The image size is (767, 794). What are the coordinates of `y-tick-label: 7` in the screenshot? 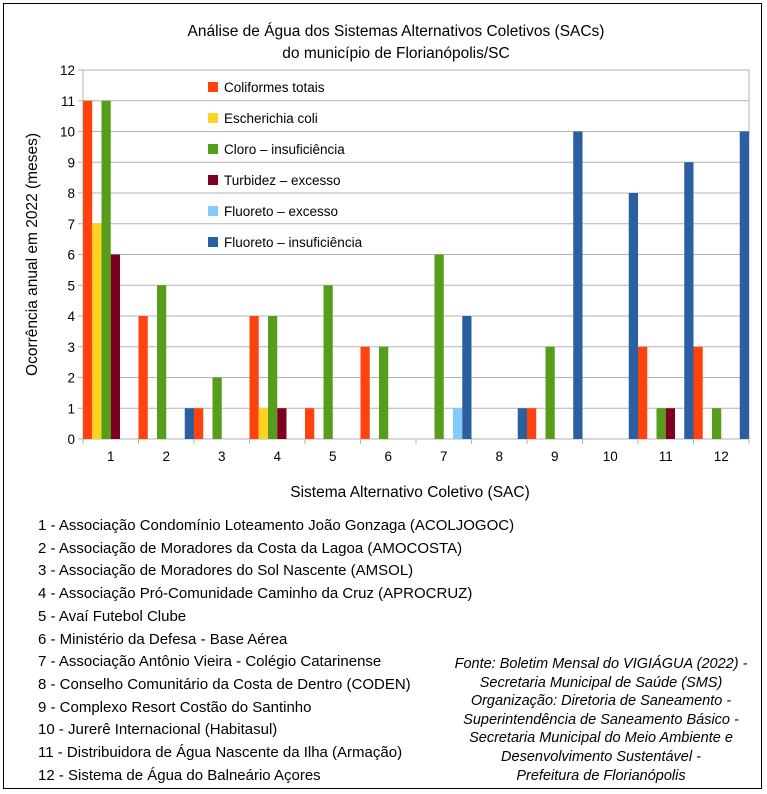 It's located at (71, 224).